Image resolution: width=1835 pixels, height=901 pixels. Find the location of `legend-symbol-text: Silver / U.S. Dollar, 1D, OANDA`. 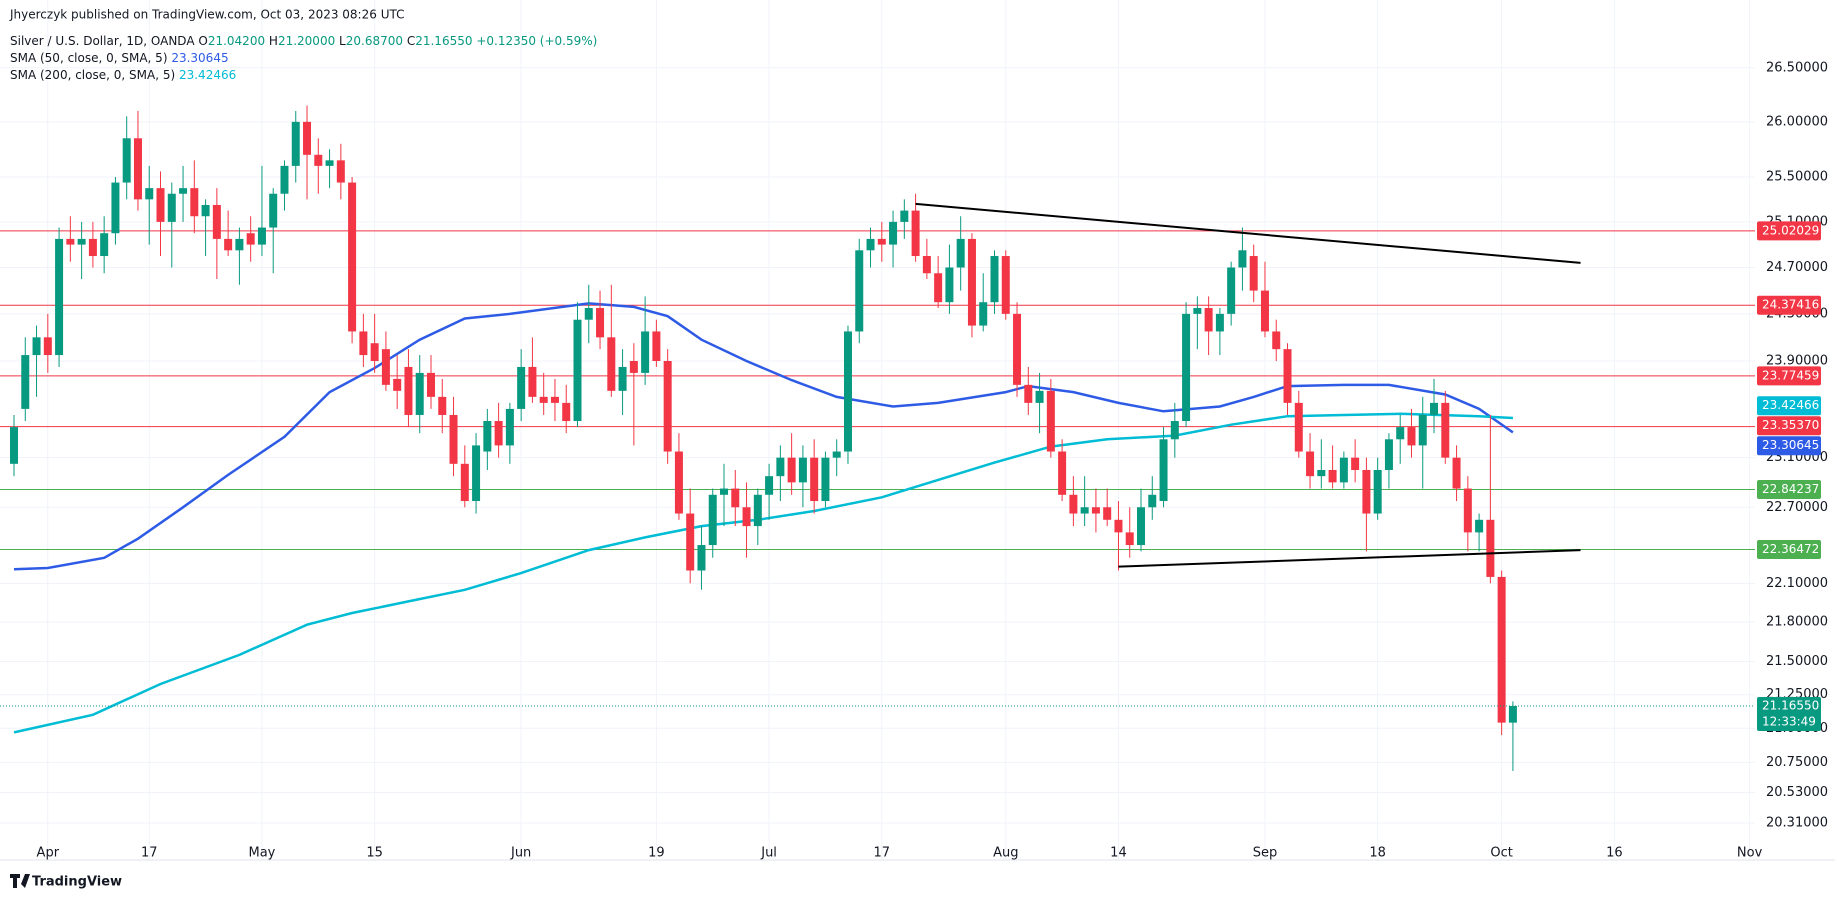

legend-symbol-text: Silver / U.S. Dollar, 1D, OANDA is located at coordinates (102, 41).